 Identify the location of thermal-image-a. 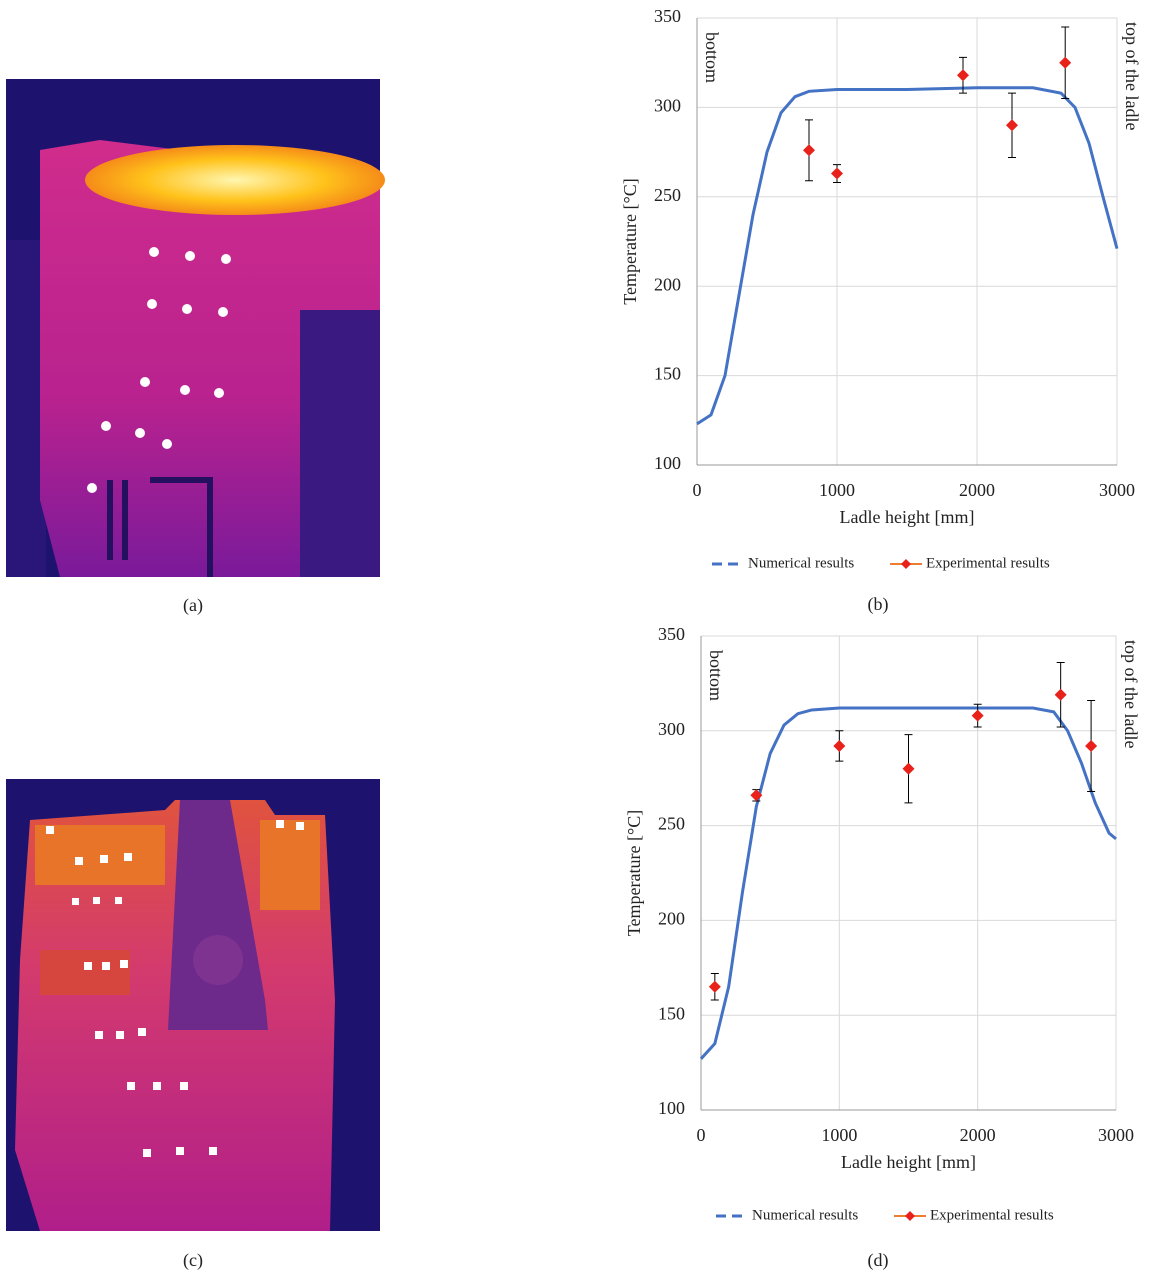
(195, 328).